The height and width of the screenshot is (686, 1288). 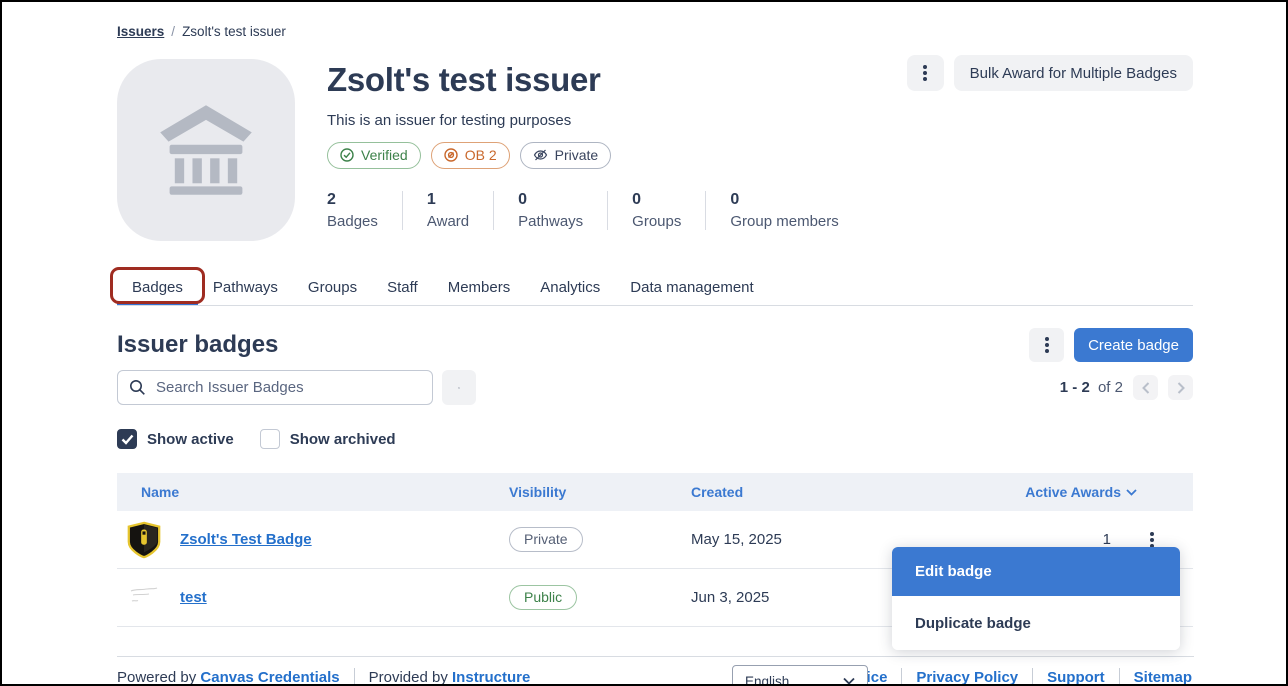 I want to click on chevron-left-icon, so click(x=1145, y=387).